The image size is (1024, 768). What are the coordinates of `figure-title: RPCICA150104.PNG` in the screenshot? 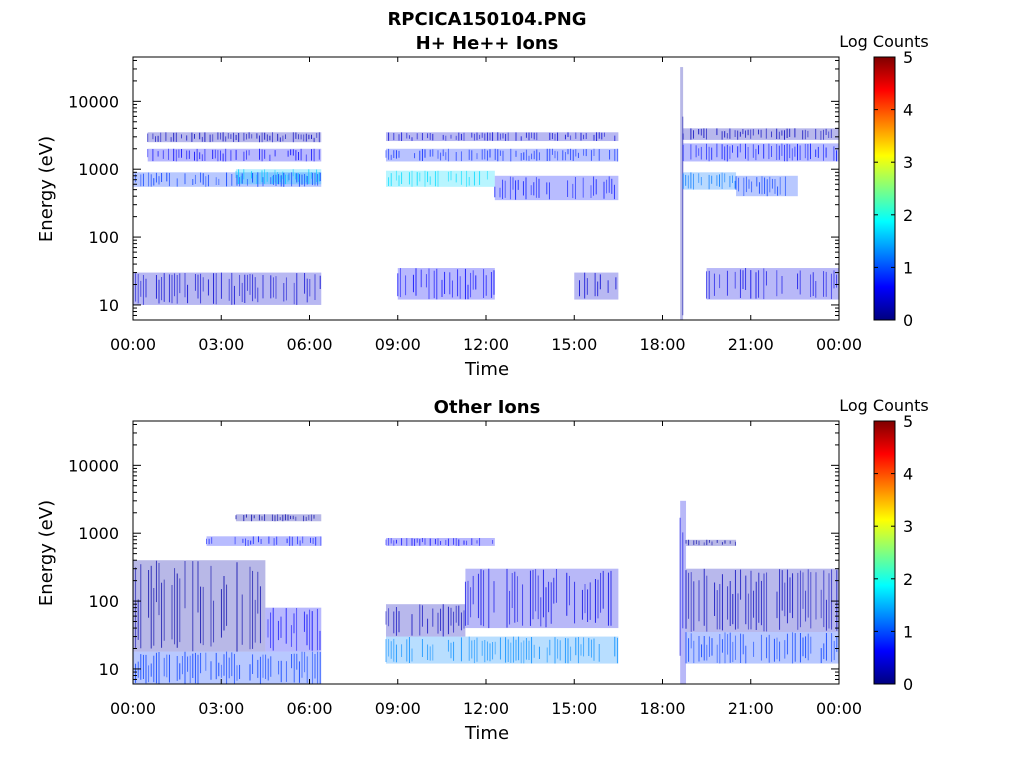 It's located at (486, 19).